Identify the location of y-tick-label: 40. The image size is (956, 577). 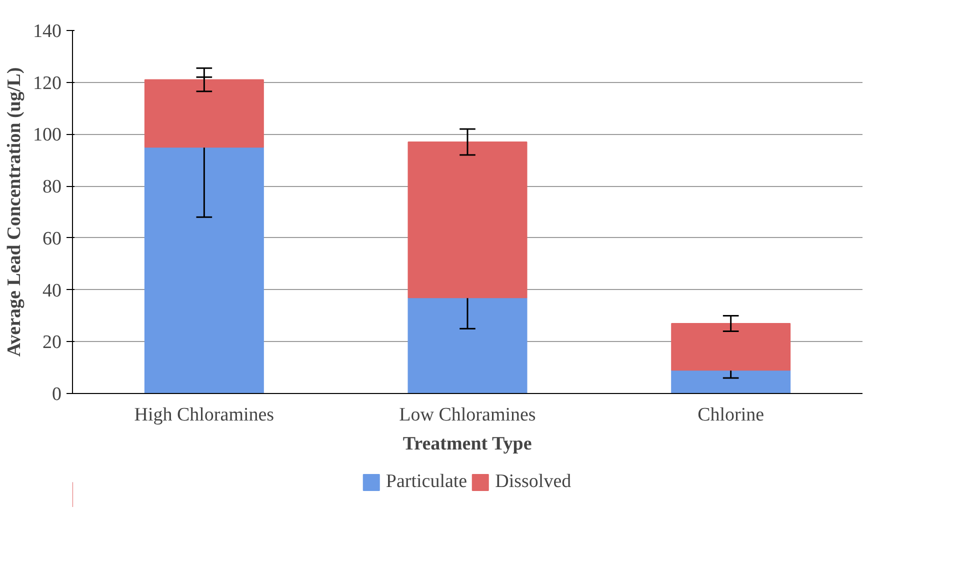
(52, 291).